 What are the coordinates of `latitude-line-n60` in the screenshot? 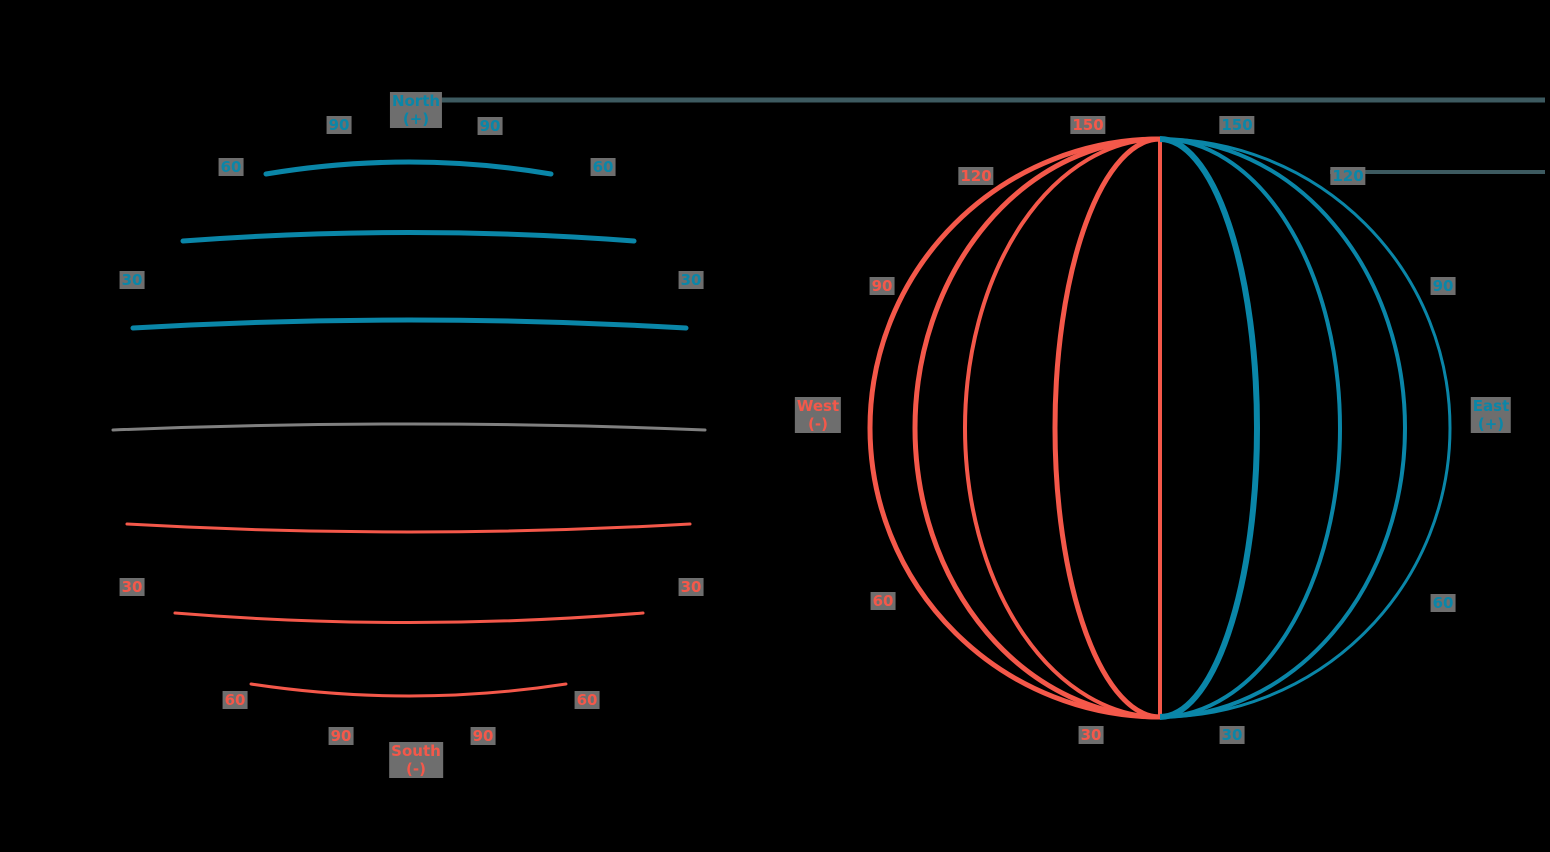 It's located at (408, 237).